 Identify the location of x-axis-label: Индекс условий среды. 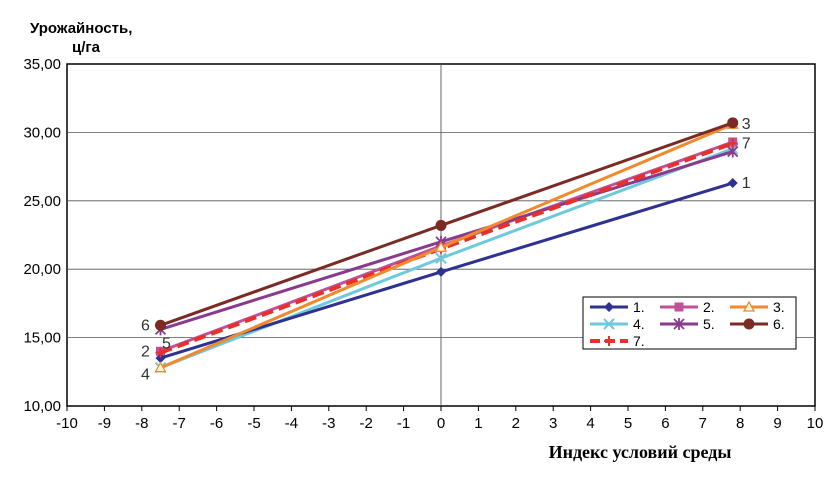
(640, 452).